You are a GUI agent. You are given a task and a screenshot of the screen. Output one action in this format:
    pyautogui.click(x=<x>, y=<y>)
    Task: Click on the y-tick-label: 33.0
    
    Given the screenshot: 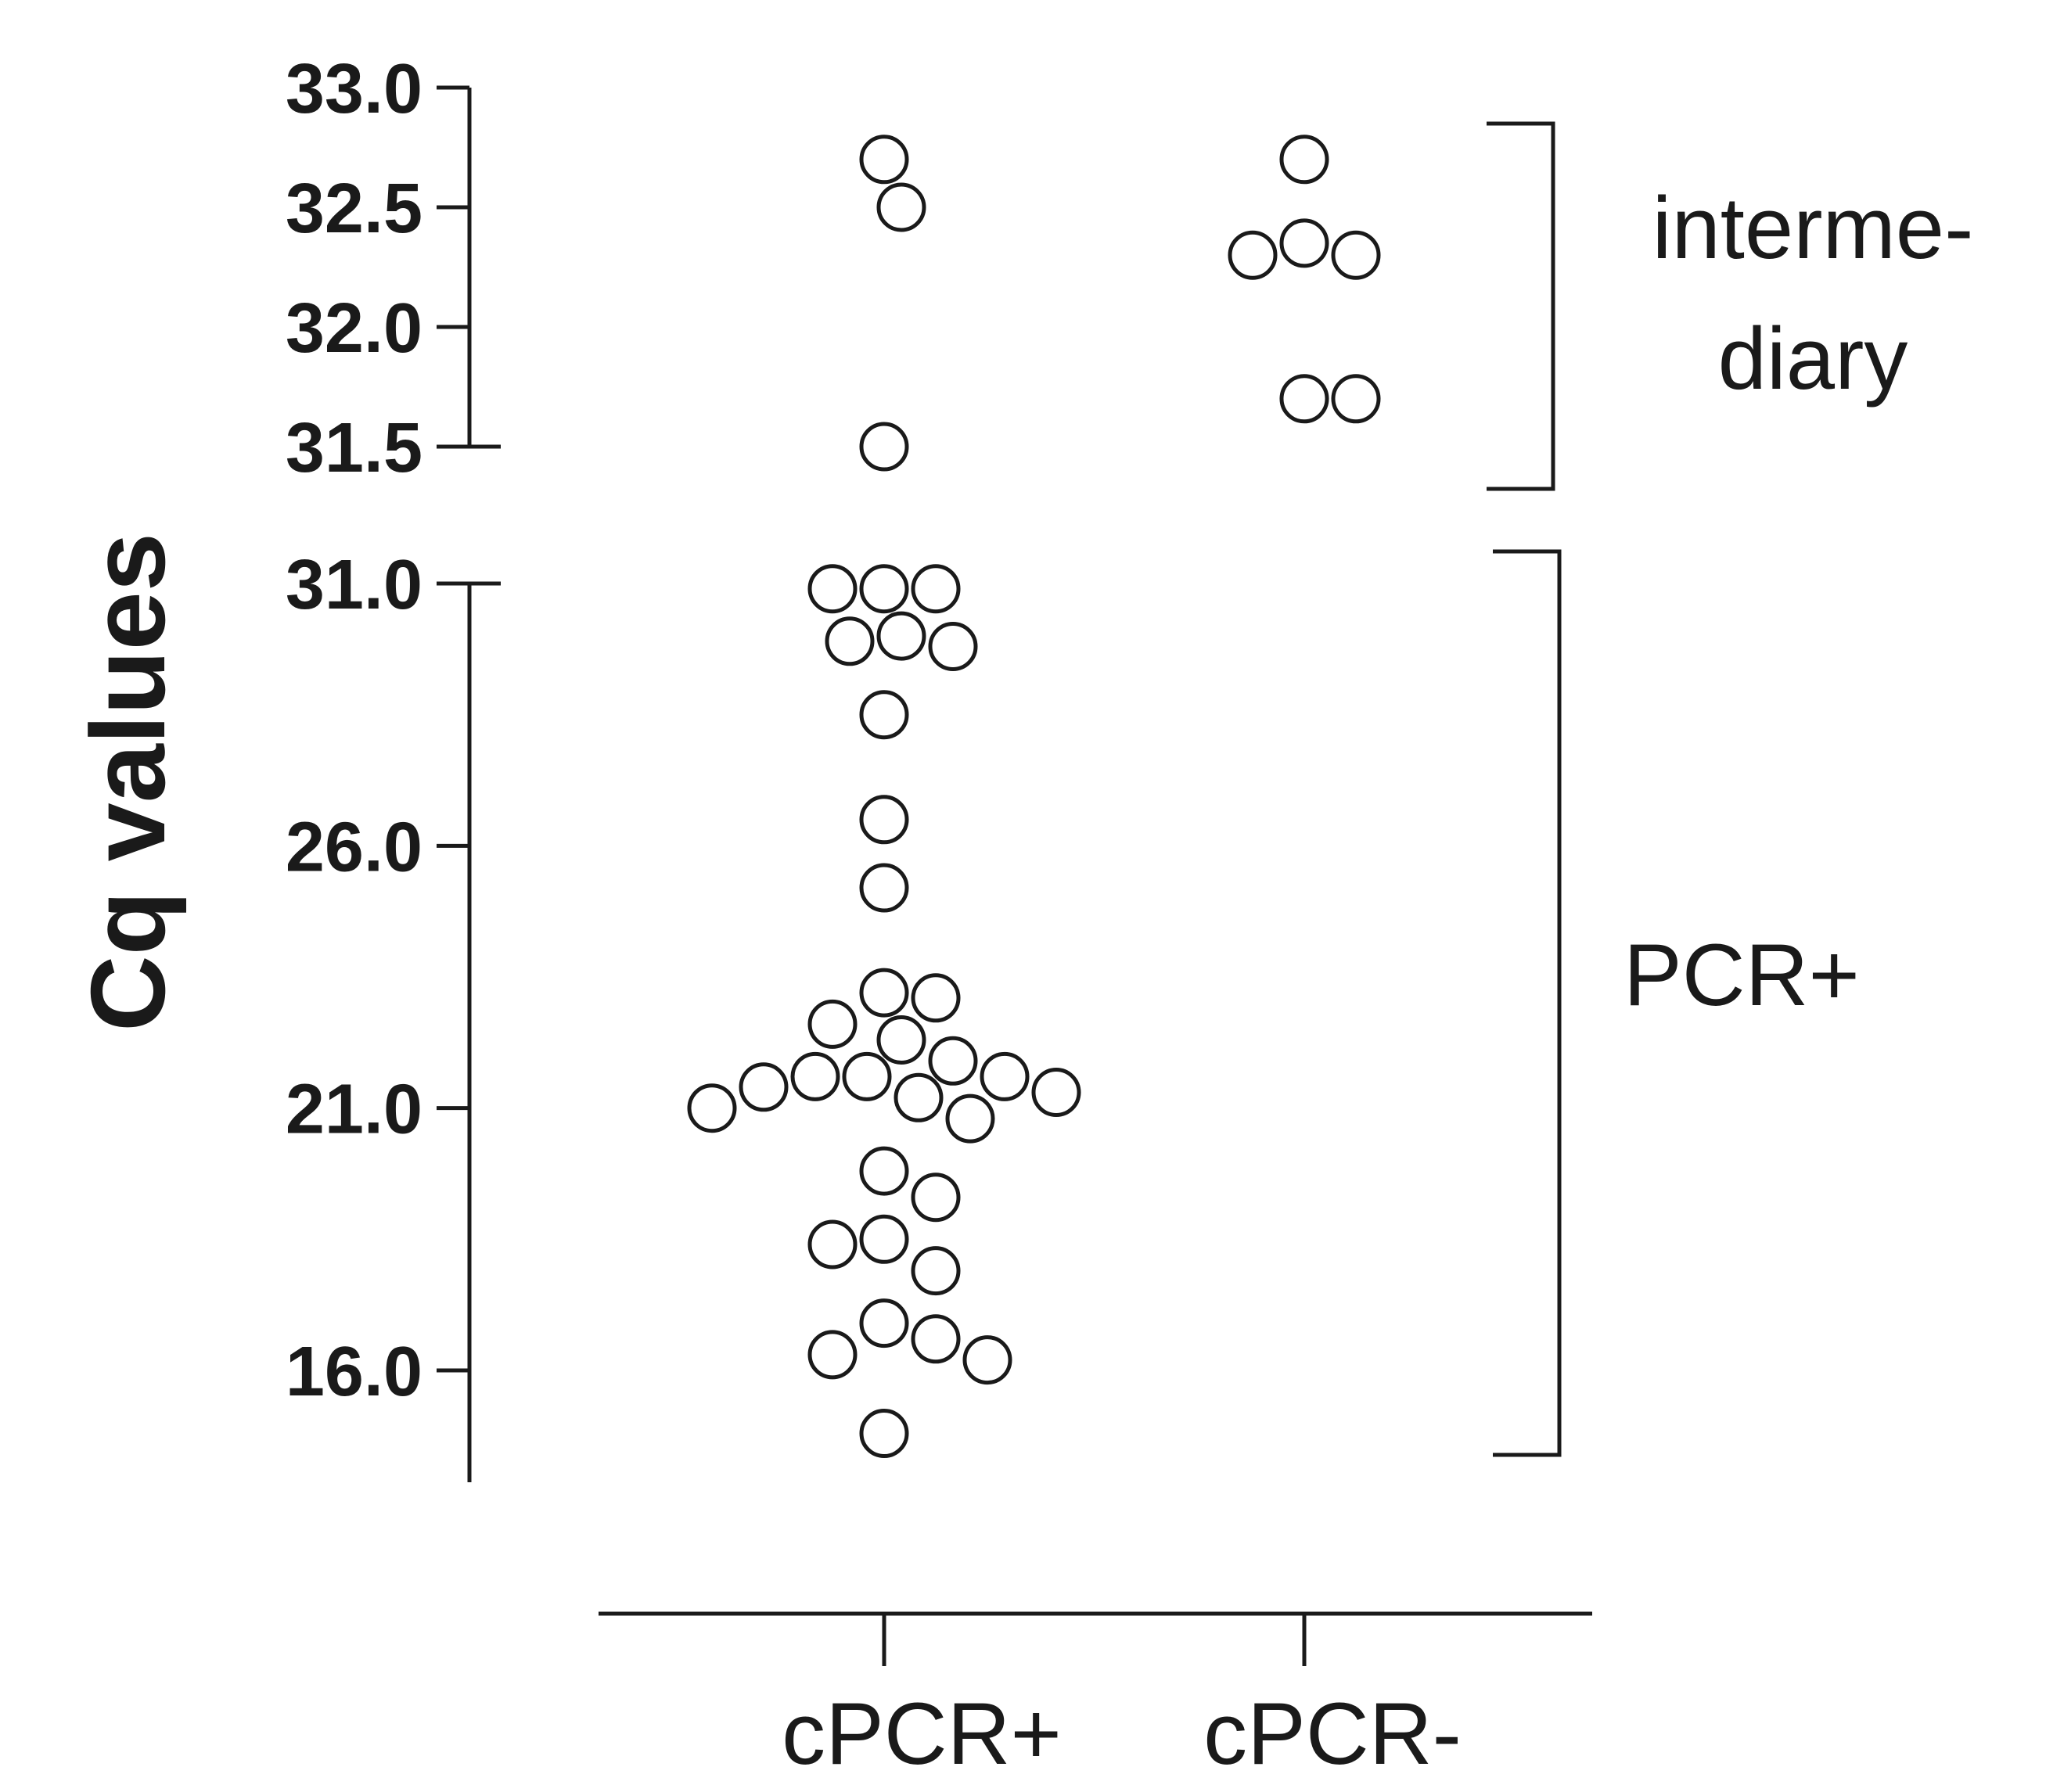 What is the action you would take?
    pyautogui.click(x=354, y=89)
    